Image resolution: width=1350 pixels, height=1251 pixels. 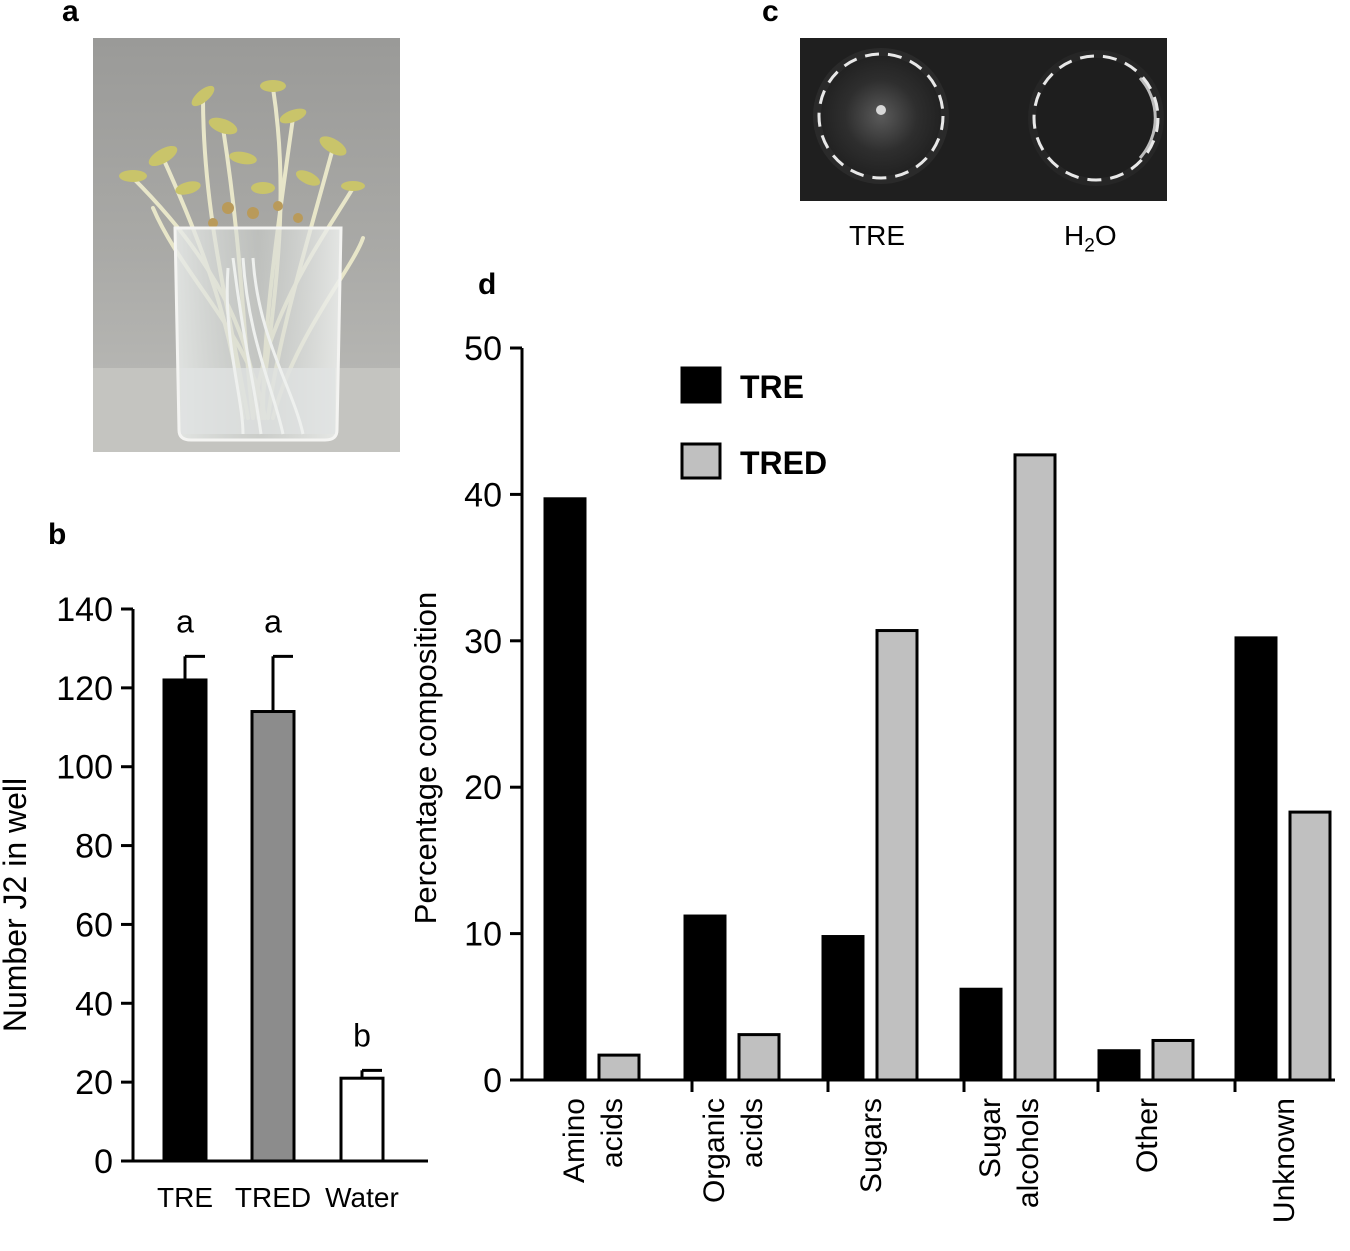 What do you see at coordinates (483, 935) in the screenshot?
I see `y-tick-label: 10` at bounding box center [483, 935].